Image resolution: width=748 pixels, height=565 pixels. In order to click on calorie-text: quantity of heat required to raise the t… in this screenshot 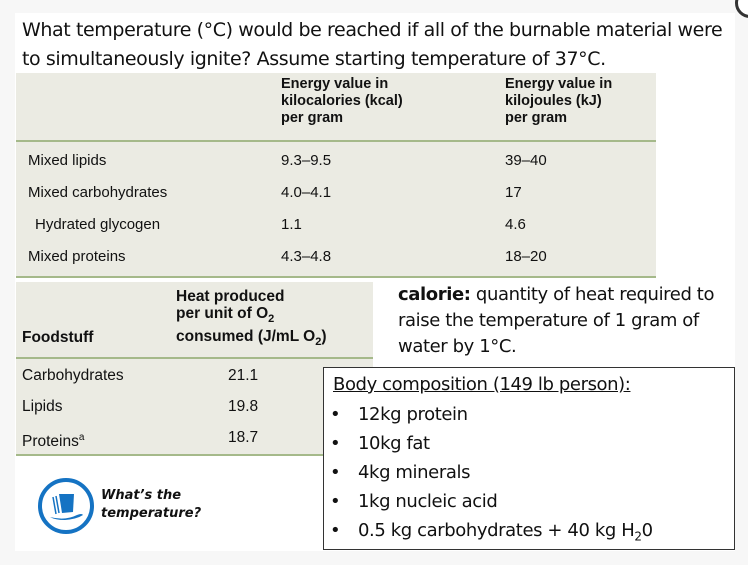, I will do `click(556, 320)`.